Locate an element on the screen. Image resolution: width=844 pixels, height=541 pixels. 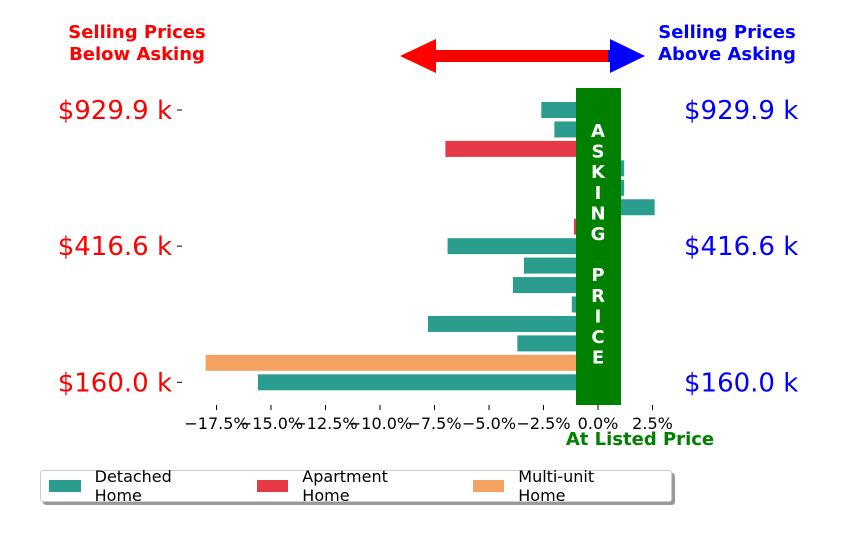
price-label-right: $416.6 k is located at coordinates (741, 247).